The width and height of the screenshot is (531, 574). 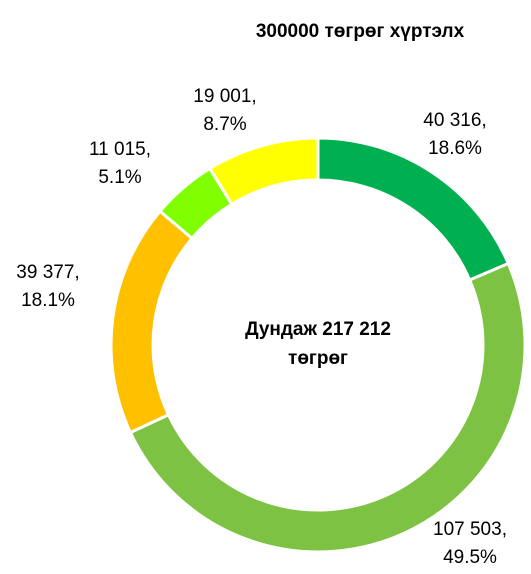 What do you see at coordinates (455, 148) in the screenshot?
I see `data-label: 18.6%` at bounding box center [455, 148].